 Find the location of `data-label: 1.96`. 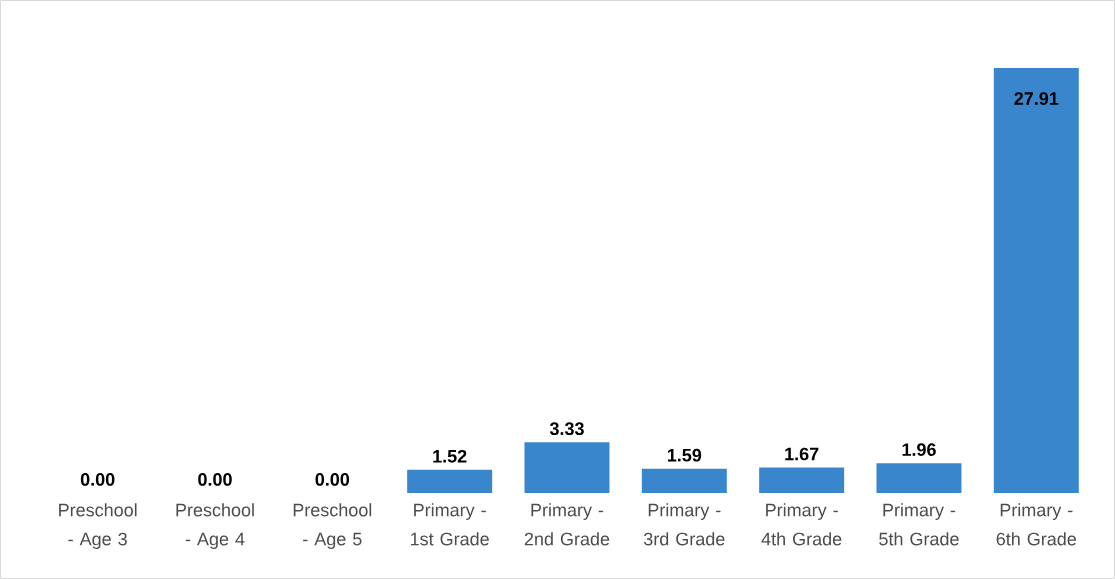

data-label: 1.96 is located at coordinates (919, 449).